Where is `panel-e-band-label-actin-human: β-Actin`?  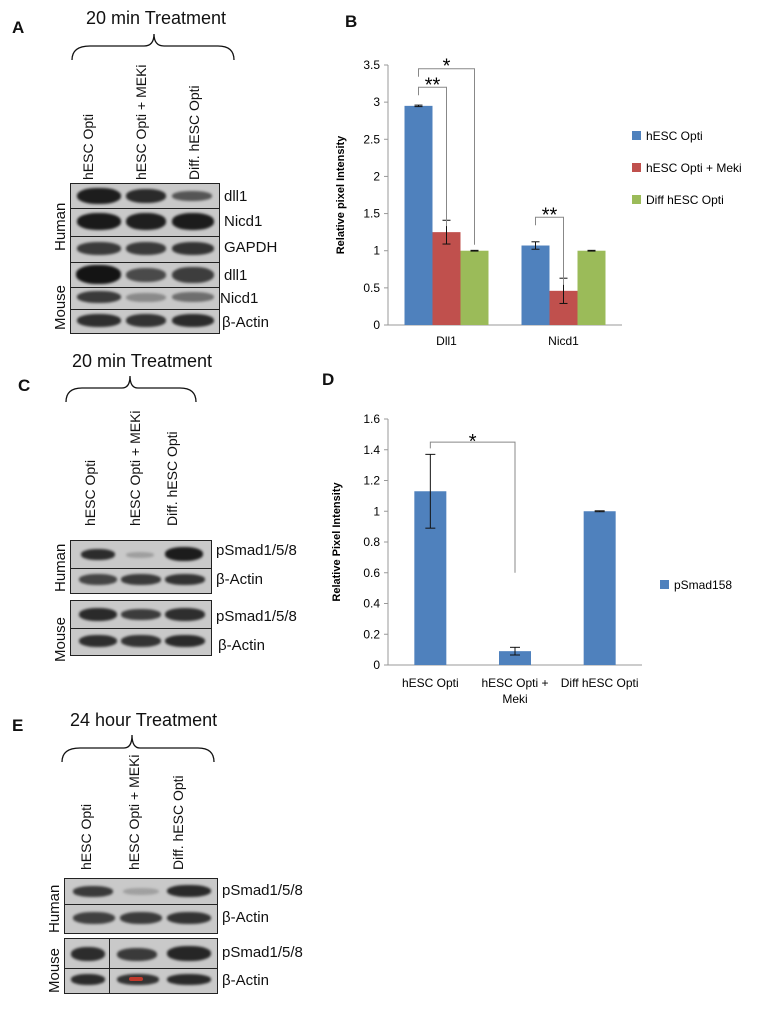 panel-e-band-label-actin-human: β-Actin is located at coordinates (245, 917).